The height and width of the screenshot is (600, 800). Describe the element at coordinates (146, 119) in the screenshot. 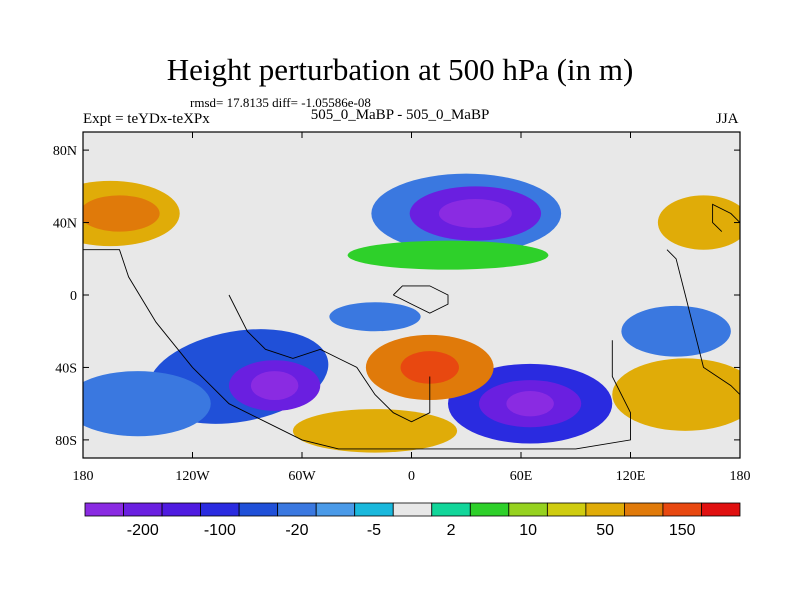

I see `experiment-label: Expt = teYDx-teXPx` at that location.